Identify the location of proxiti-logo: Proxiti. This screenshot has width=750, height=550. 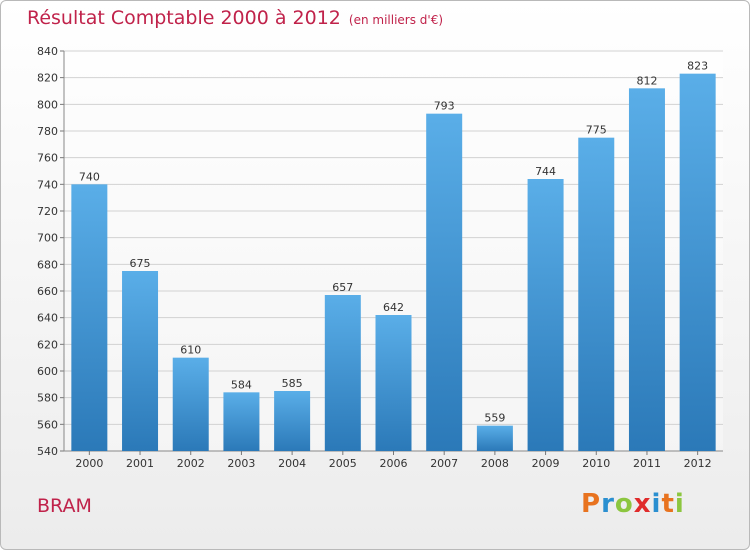
(633, 504).